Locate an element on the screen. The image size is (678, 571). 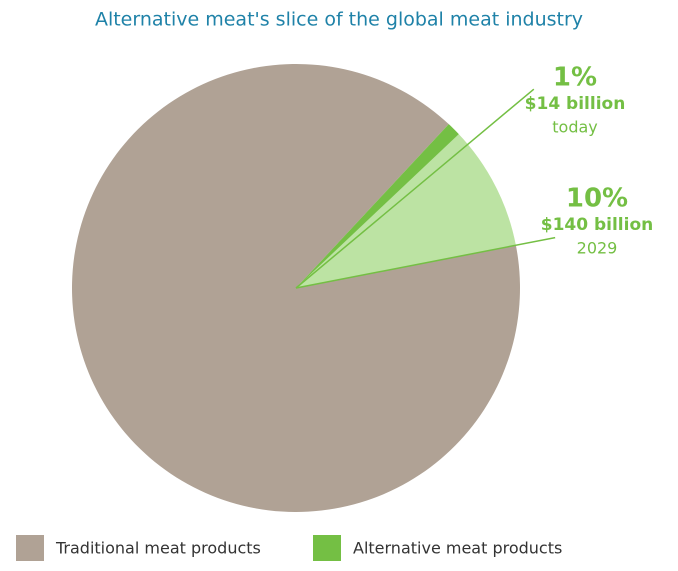
legend-label: Traditional meat products is located at coordinates (158, 548).